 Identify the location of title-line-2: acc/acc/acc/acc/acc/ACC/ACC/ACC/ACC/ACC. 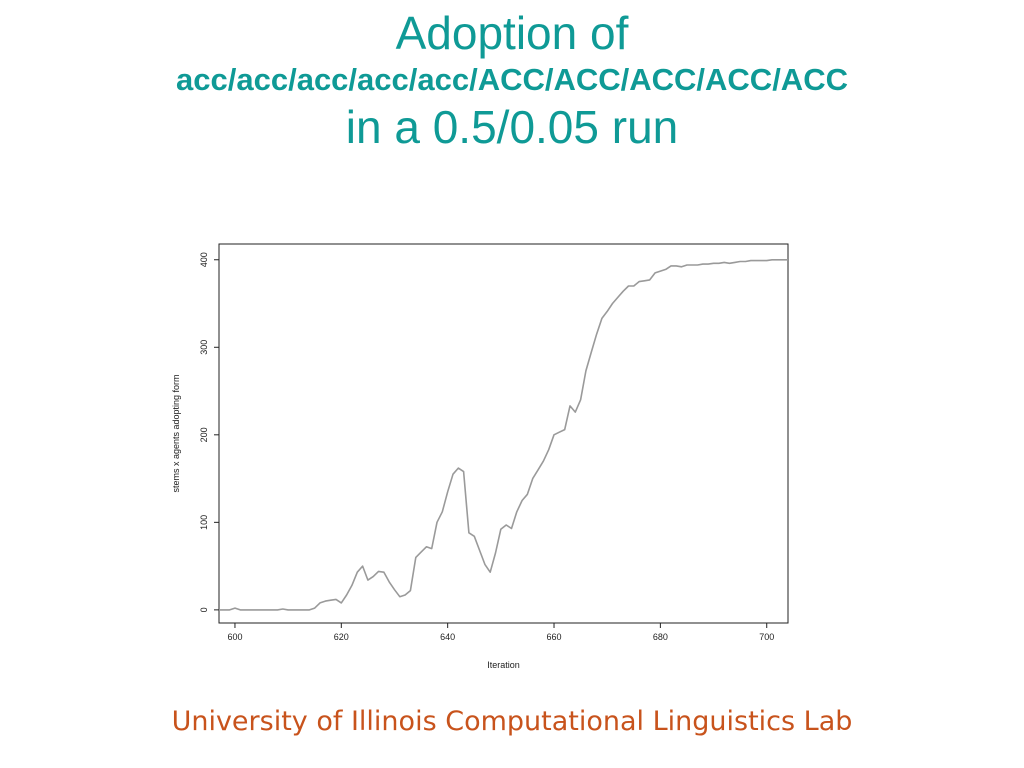
(512, 79).